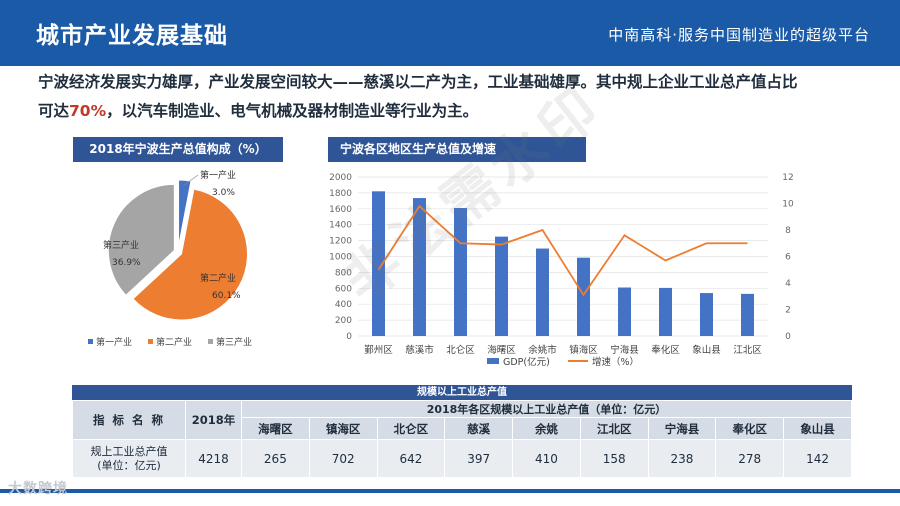  What do you see at coordinates (750, 458) in the screenshot?
I see `district-output-value: 278` at bounding box center [750, 458].